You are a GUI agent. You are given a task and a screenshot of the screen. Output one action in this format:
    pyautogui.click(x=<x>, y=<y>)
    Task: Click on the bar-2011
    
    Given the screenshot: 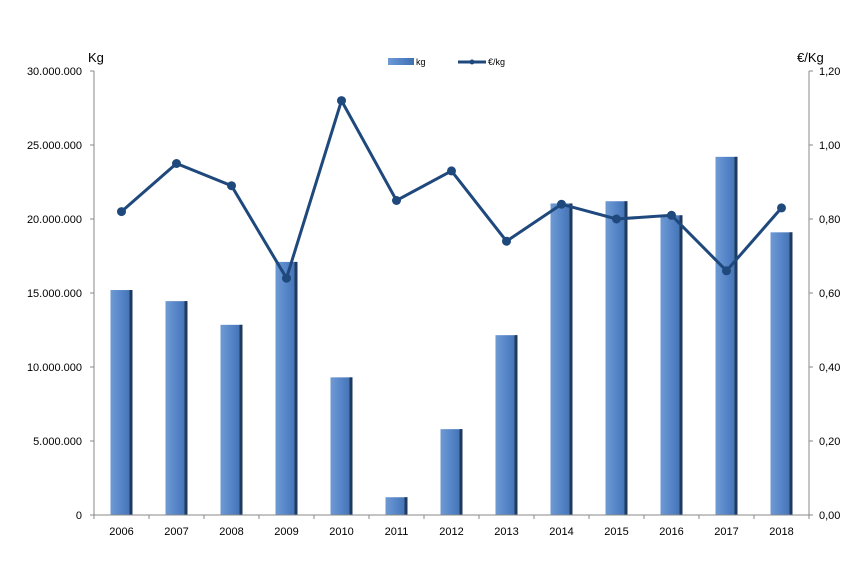 What is the action you would take?
    pyautogui.click(x=396, y=506)
    